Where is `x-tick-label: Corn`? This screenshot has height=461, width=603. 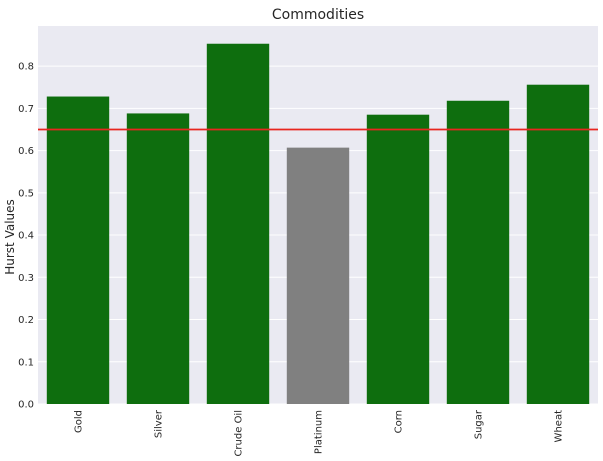 x-tick-label: Corn is located at coordinates (399, 421).